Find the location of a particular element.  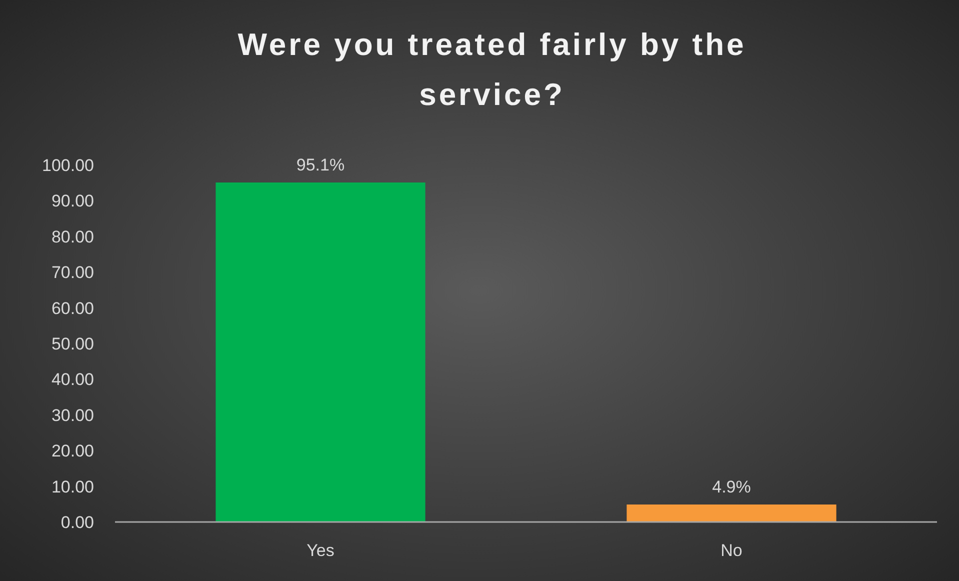

y-tick-label: 100.00 is located at coordinates (68, 165).